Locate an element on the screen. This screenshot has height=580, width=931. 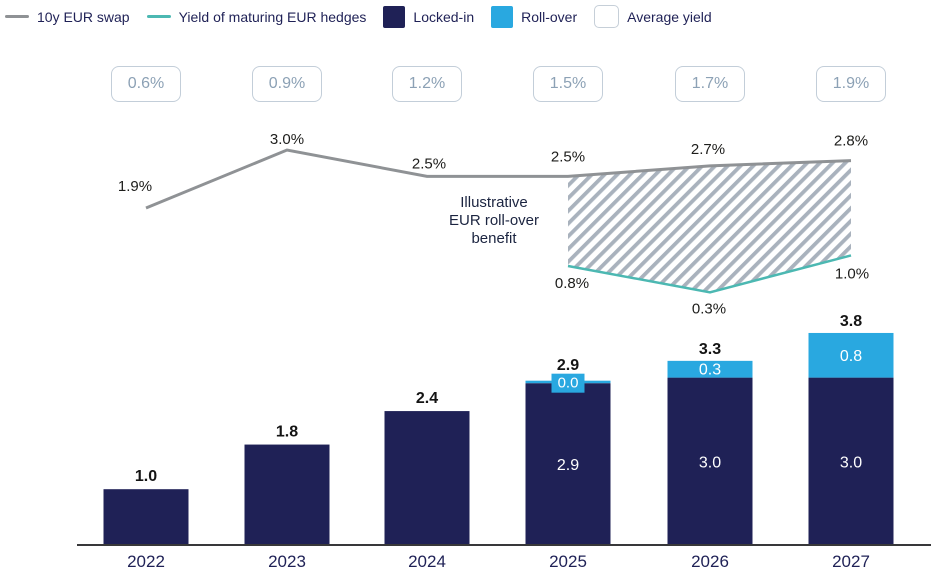
locked-in-segment-label: 2.9 is located at coordinates (568, 465).